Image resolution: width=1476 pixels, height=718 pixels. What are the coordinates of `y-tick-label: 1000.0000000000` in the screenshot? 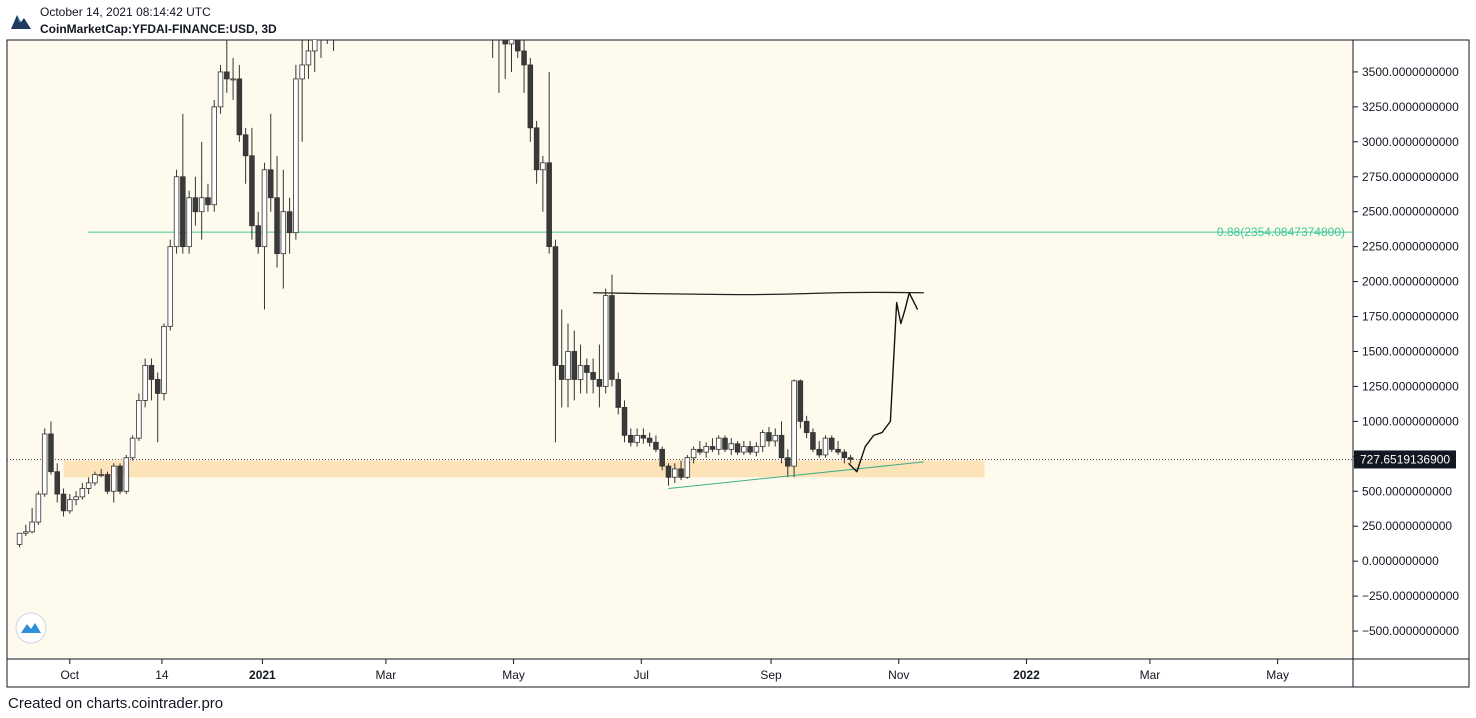 It's located at (1410, 421).